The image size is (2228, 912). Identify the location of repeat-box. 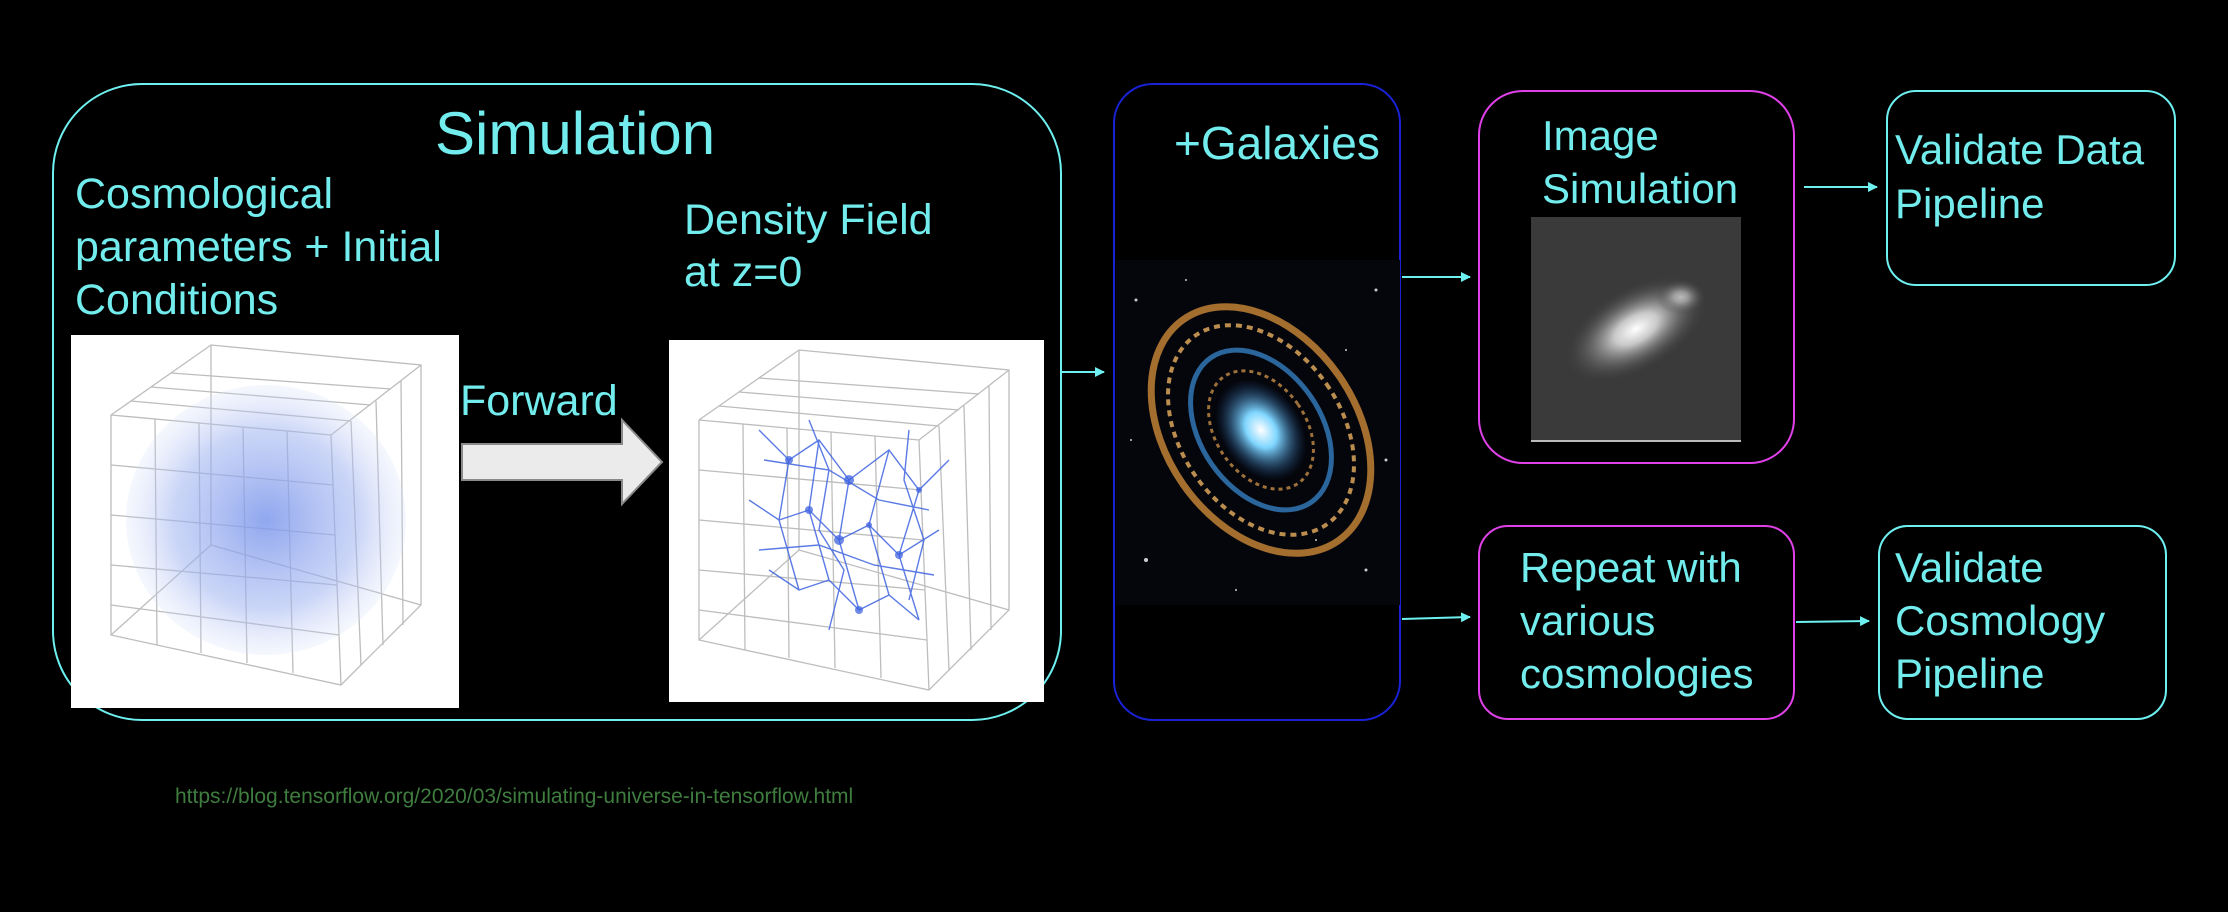
(1636, 622).